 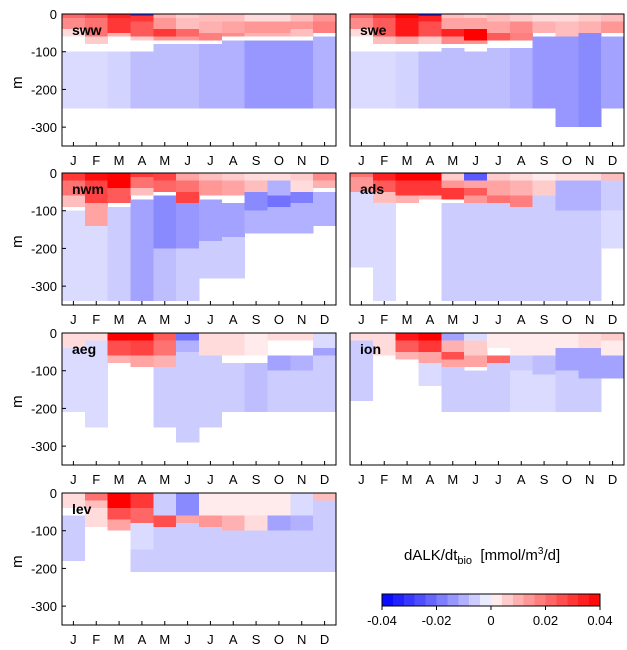 What do you see at coordinates (44, 286) in the screenshot?
I see `y-tick-label: -300` at bounding box center [44, 286].